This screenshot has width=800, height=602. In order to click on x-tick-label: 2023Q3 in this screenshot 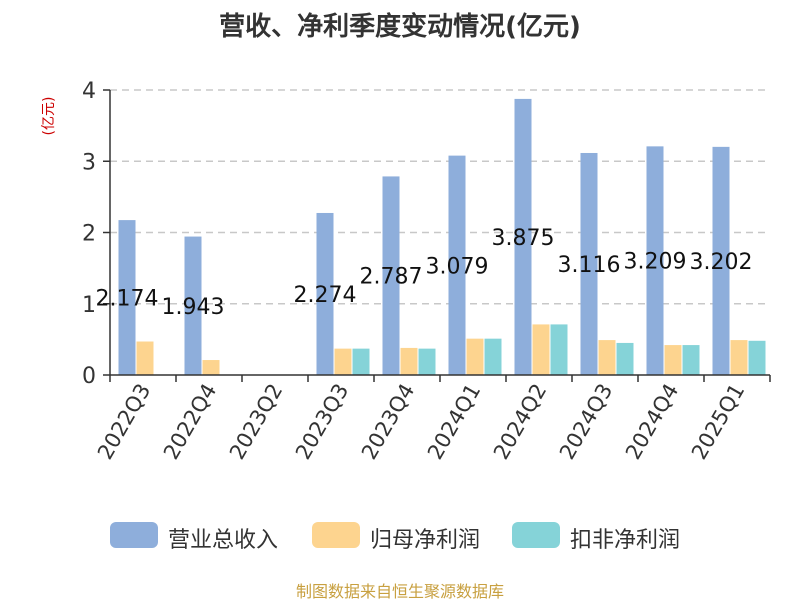, I will do `click(322, 422)`.